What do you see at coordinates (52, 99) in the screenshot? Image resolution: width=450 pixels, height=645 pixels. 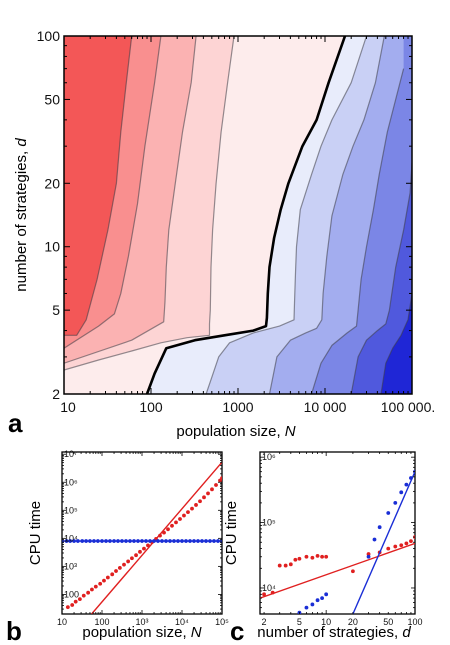 I see `y-tick-label: 50` at bounding box center [52, 99].